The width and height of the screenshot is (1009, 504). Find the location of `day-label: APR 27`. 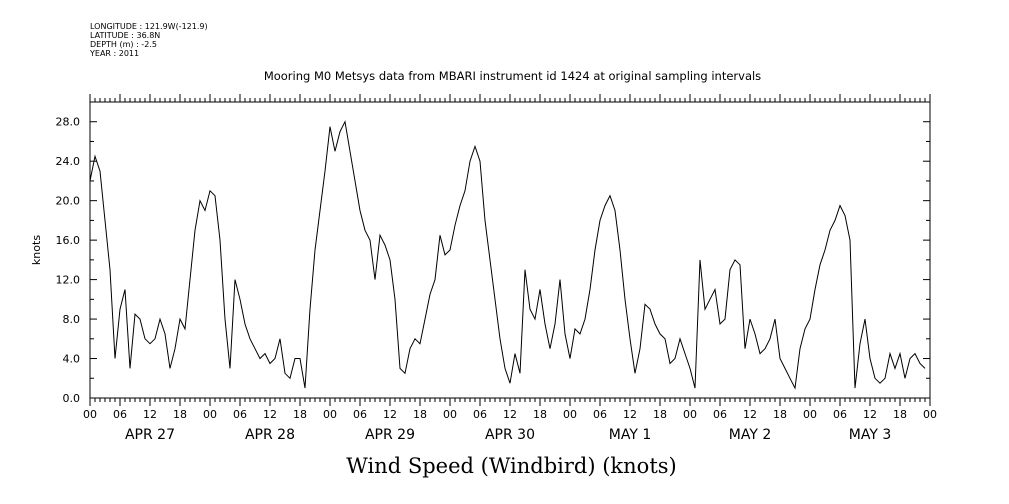

day-label: APR 27 is located at coordinates (150, 435).